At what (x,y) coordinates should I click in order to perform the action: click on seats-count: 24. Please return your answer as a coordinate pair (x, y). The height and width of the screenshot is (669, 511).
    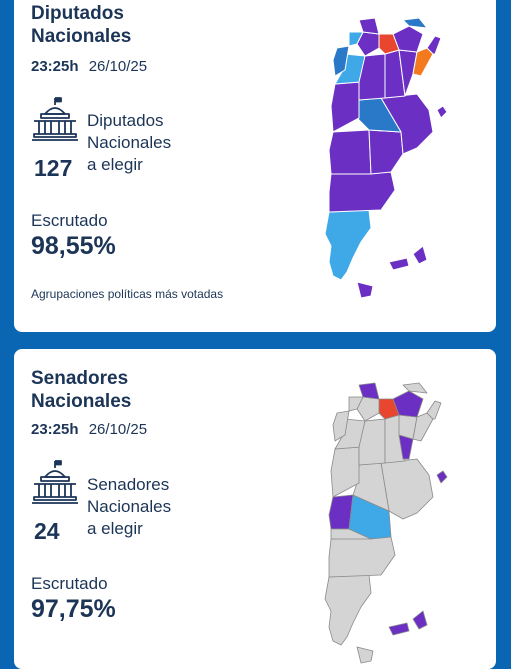
    Looking at the image, I should click on (47, 531).